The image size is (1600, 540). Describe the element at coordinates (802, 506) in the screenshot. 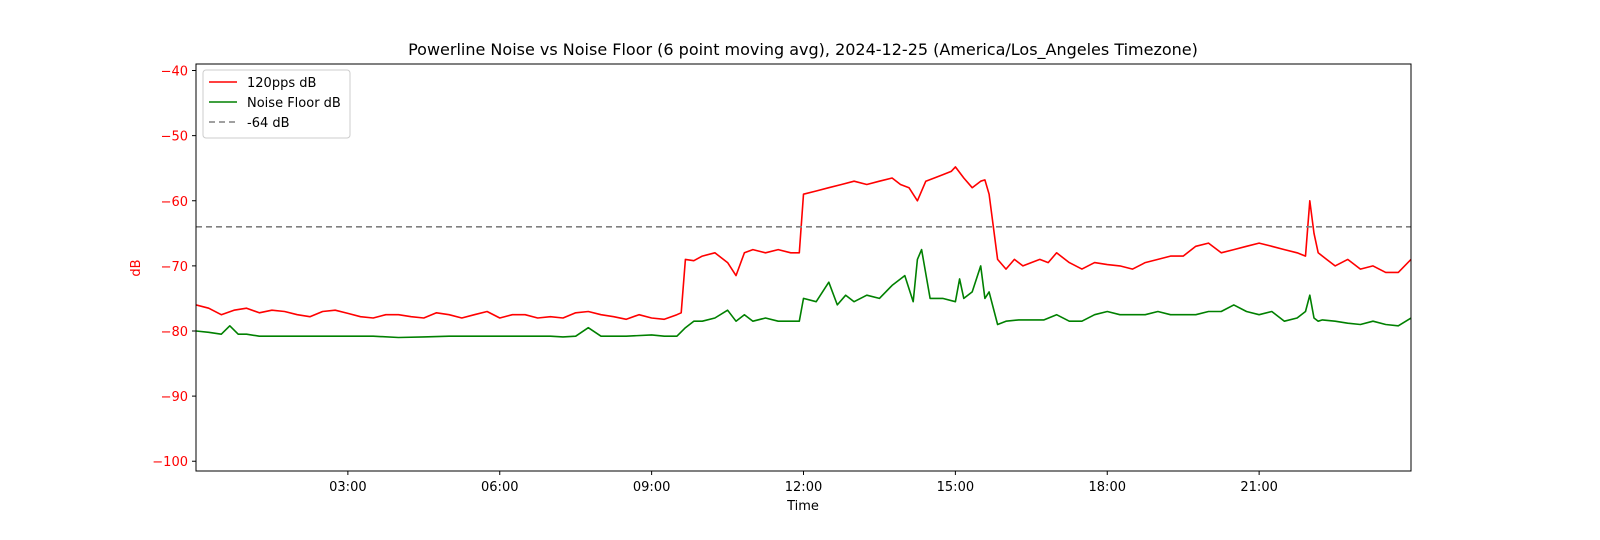

I see `x-axis-title: Time` at that location.